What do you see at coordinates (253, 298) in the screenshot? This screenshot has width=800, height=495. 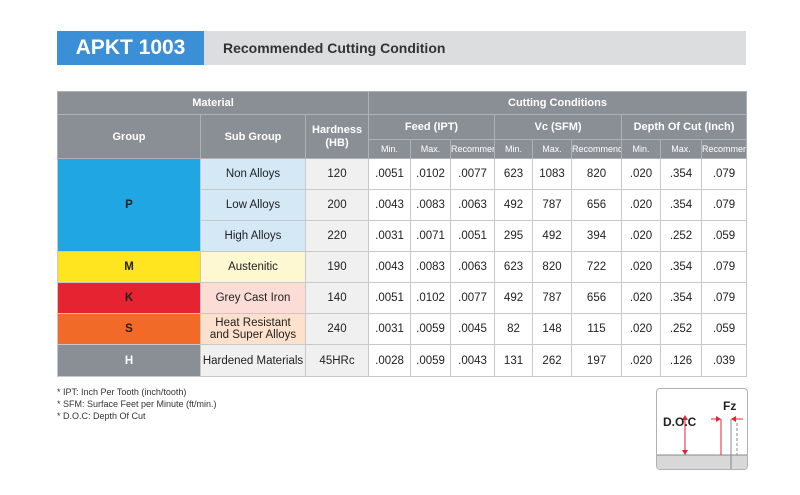 I see `subgroup-cell: Grey Cast Iron` at bounding box center [253, 298].